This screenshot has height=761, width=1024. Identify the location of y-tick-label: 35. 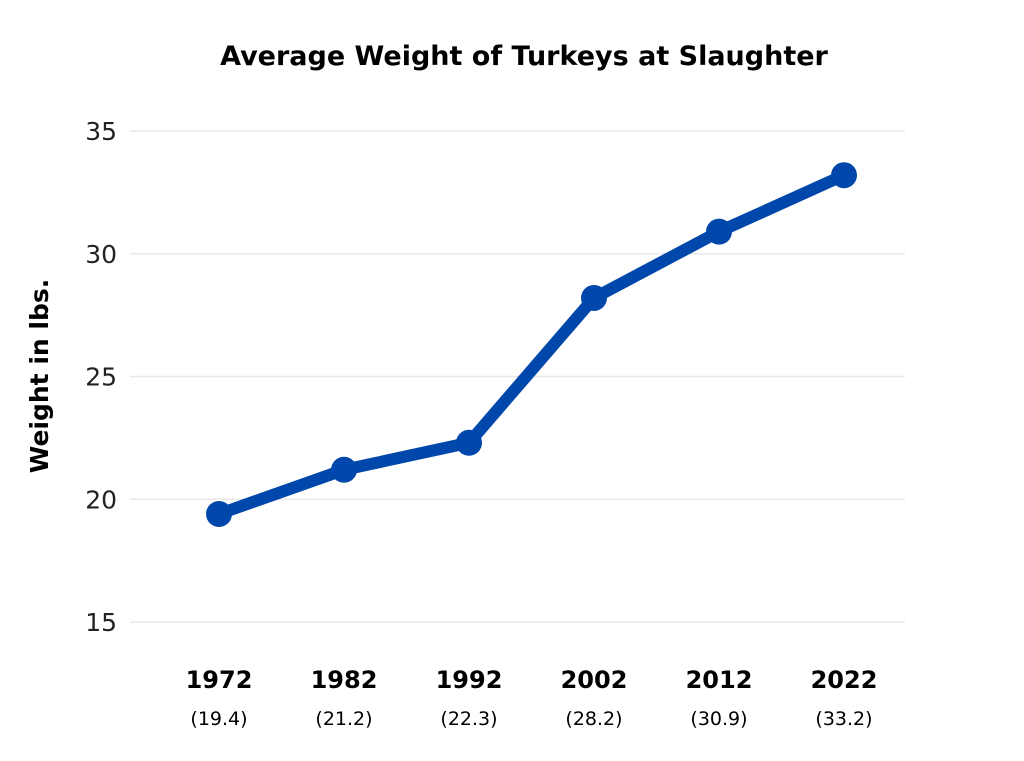
(101, 131).